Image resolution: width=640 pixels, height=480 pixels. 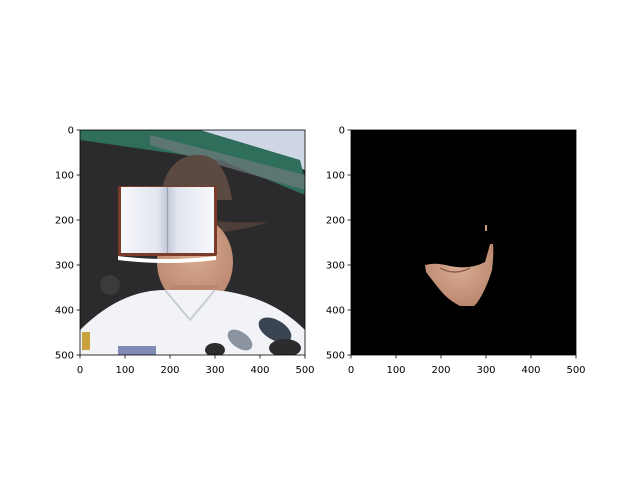 What do you see at coordinates (71, 131) in the screenshot?
I see `left-y-tick-label: 0` at bounding box center [71, 131].